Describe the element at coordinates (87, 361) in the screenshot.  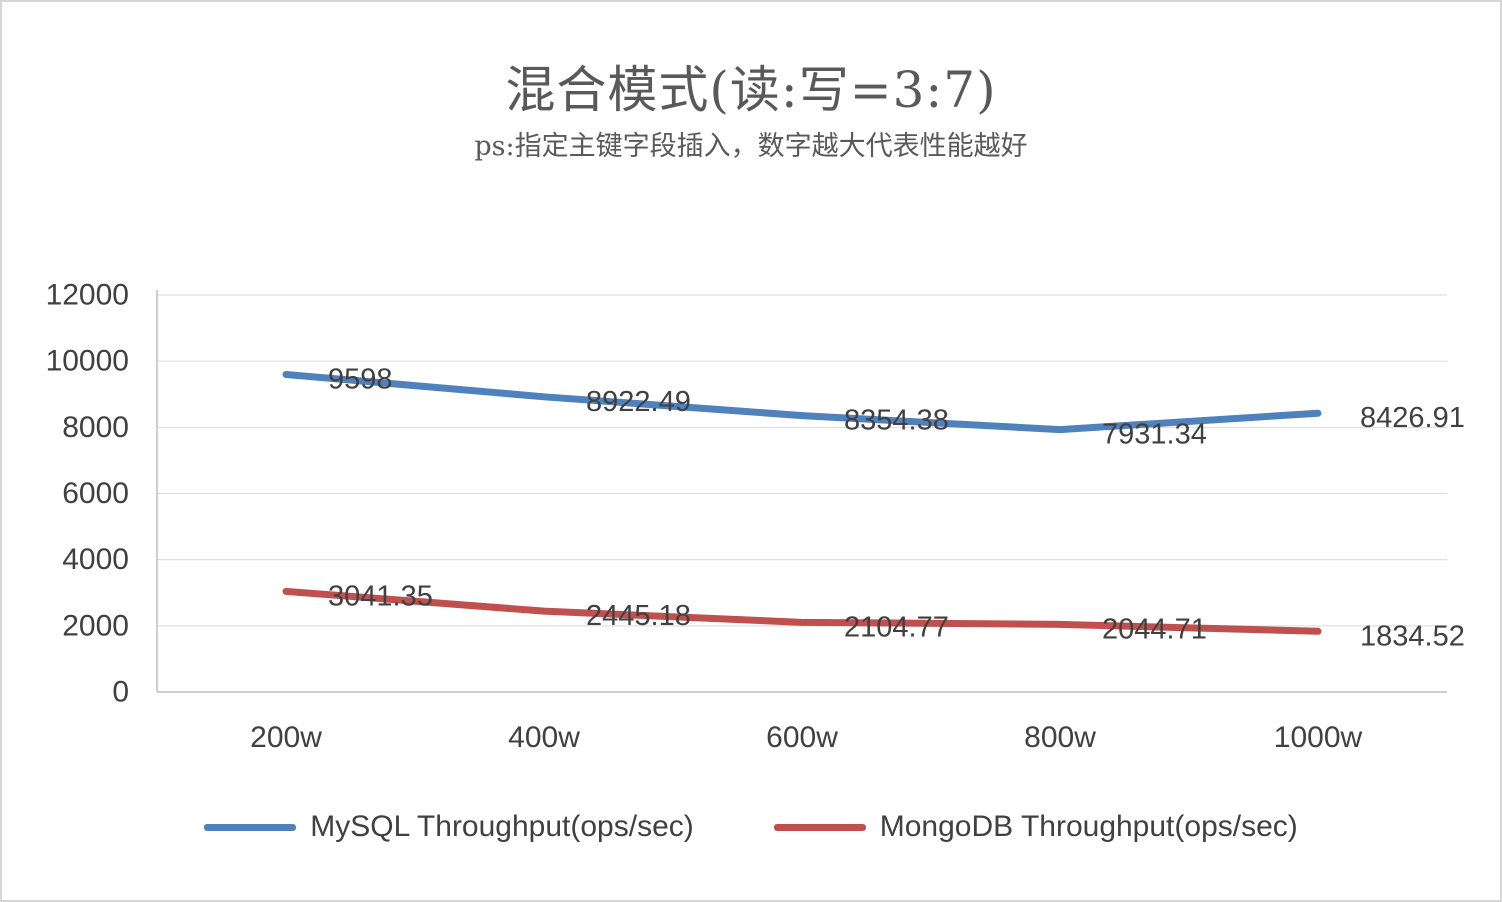
I see `y-axis-tick-label: 10000` at that location.